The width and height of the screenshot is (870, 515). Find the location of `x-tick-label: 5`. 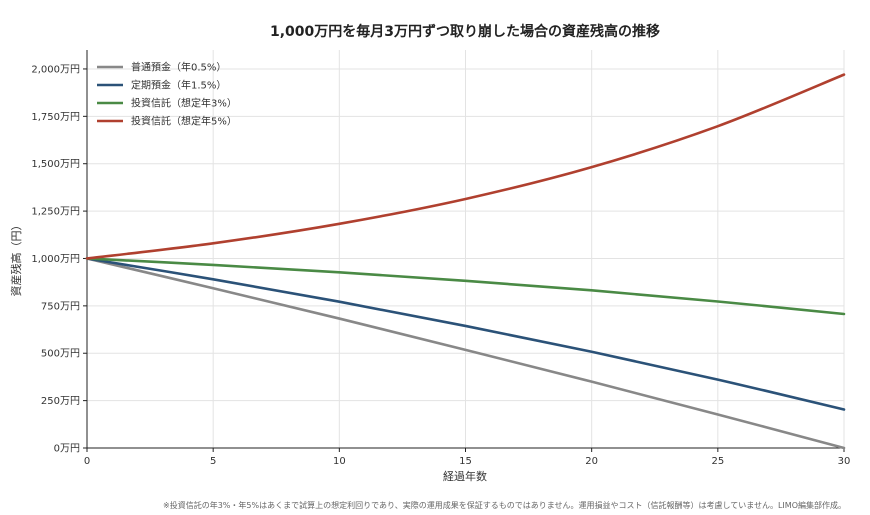

x-tick-label: 5 is located at coordinates (213, 461).